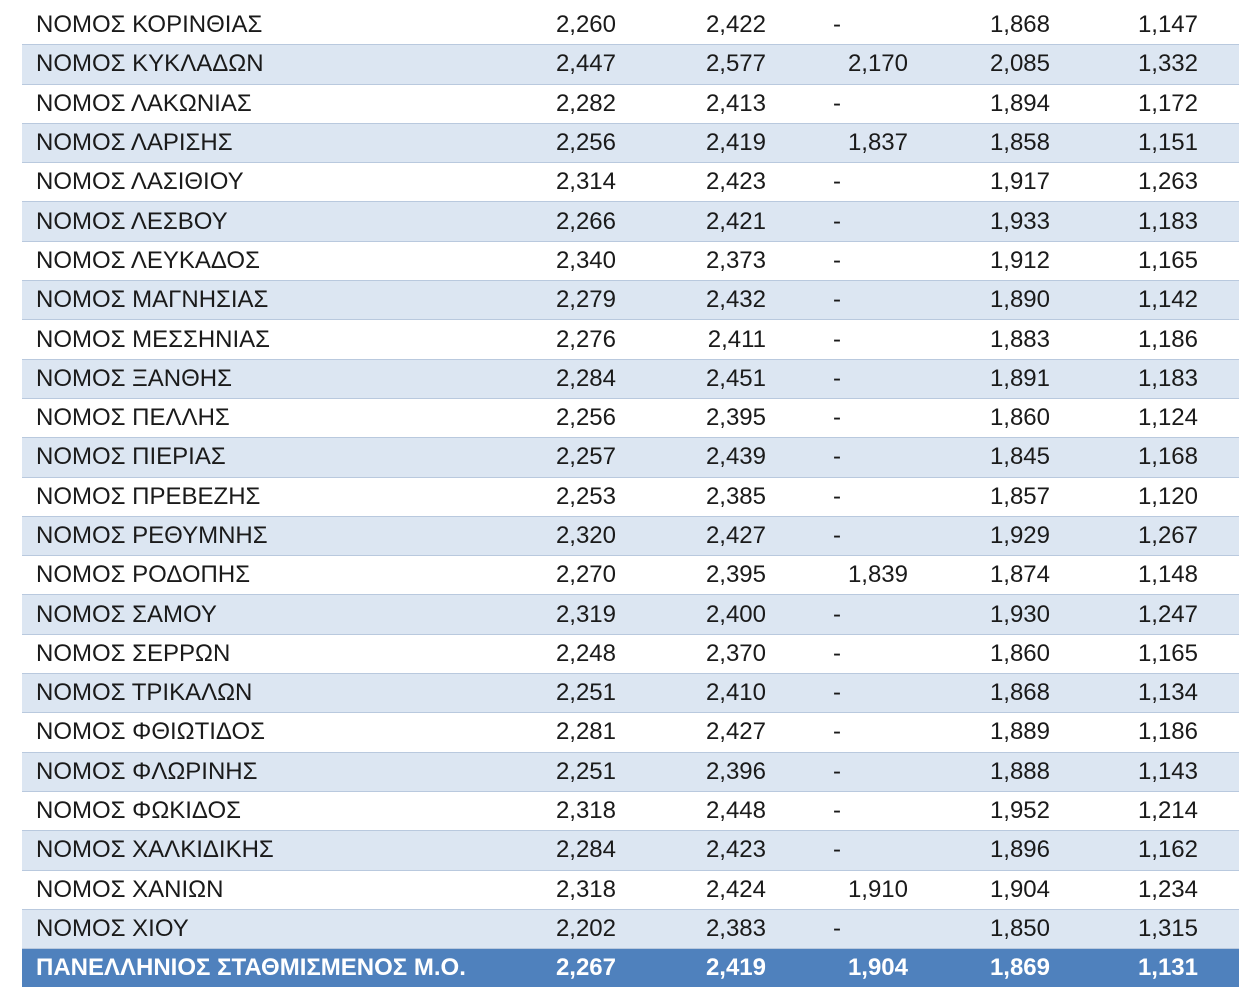 Image resolution: width=1260 pixels, height=1001 pixels. What do you see at coordinates (568, 104) in the screenshot?
I see `price-cell: 2,282` at bounding box center [568, 104].